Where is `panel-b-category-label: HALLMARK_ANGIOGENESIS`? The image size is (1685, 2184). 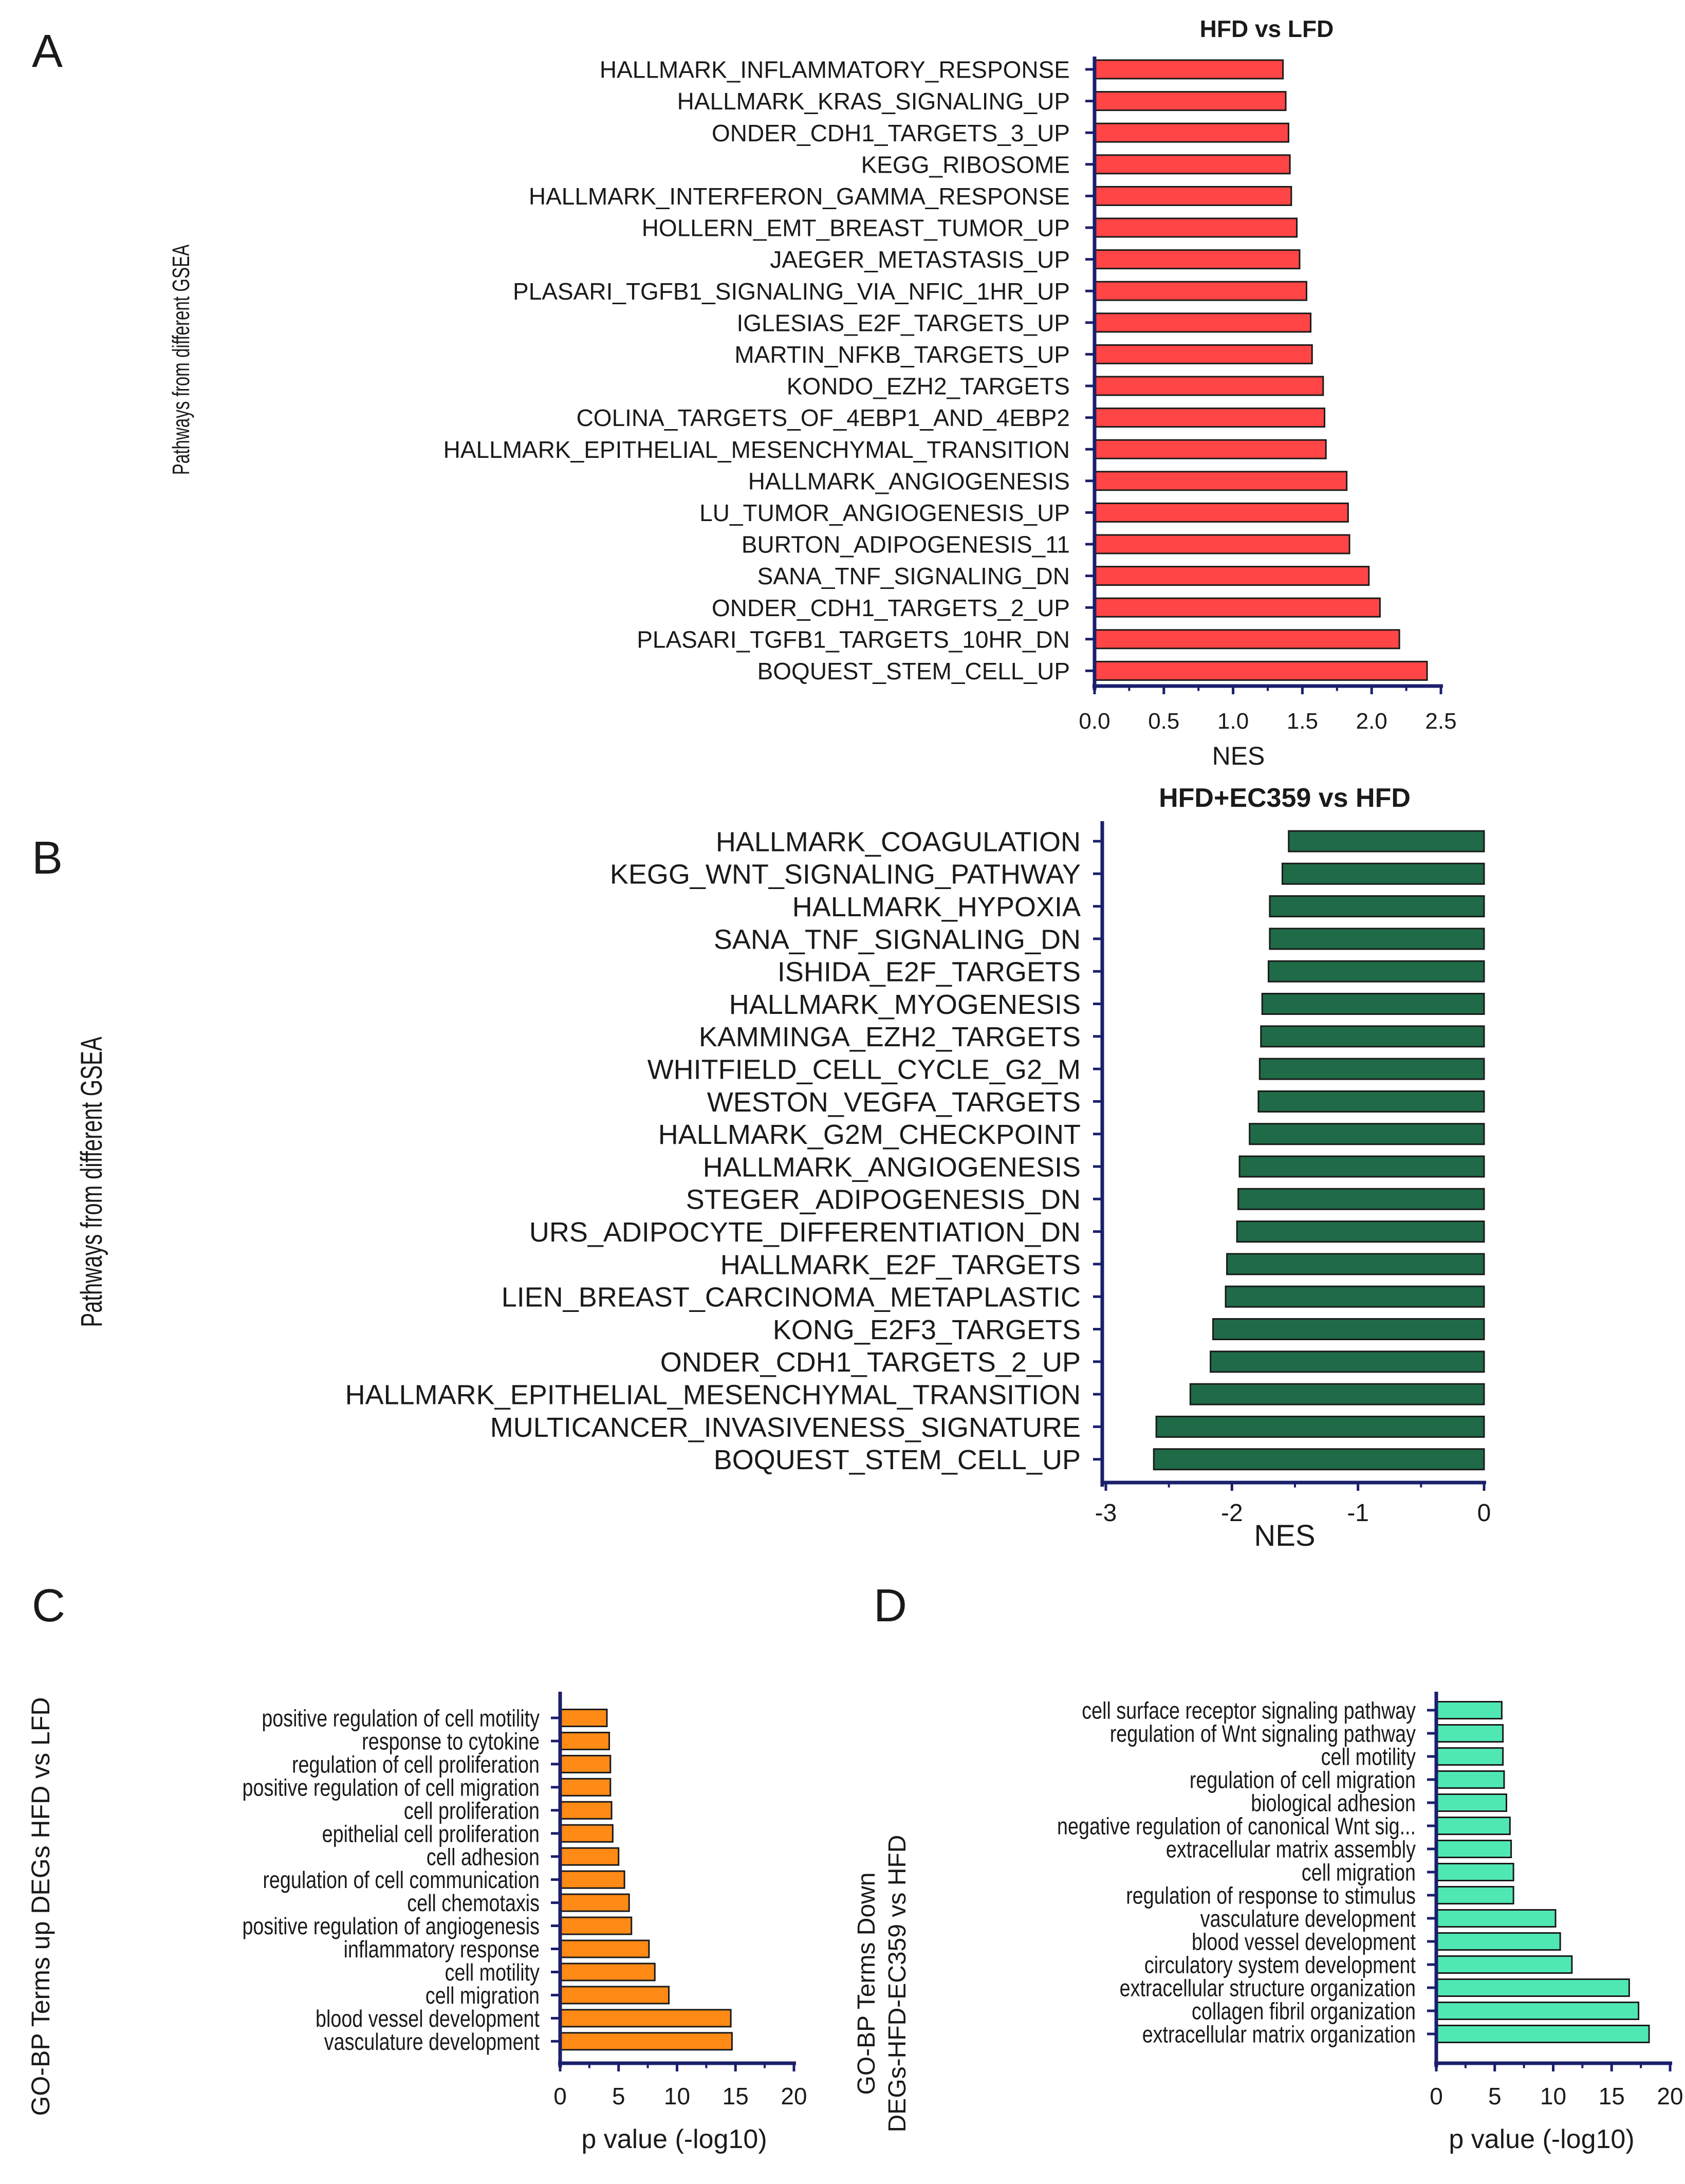 panel-b-category-label: HALLMARK_ANGIOGENESIS is located at coordinates (892, 1167).